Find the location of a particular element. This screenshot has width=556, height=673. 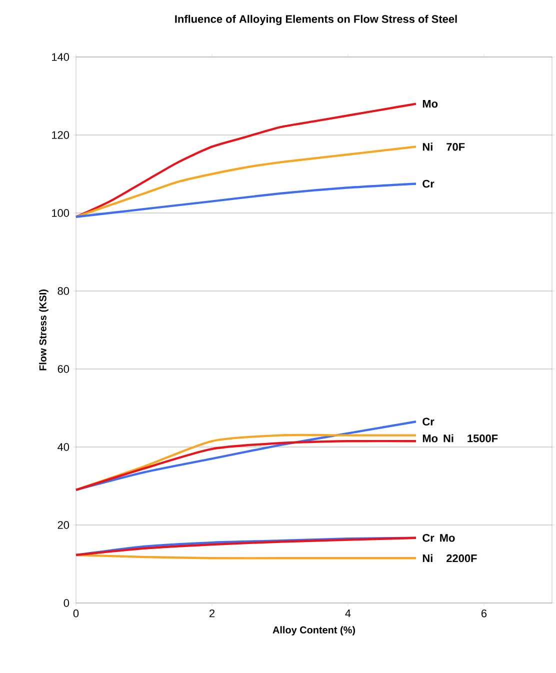

annotation: 1500F is located at coordinates (483, 438).